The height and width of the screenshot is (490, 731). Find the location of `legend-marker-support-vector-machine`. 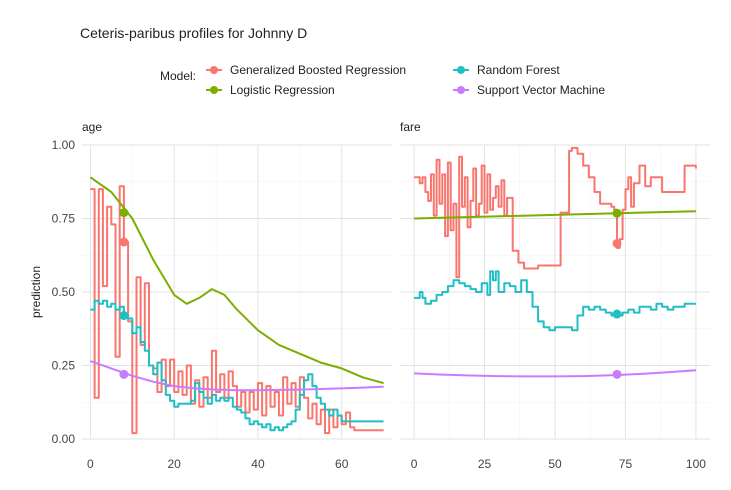

legend-marker-support-vector-machine is located at coordinates (461, 90).